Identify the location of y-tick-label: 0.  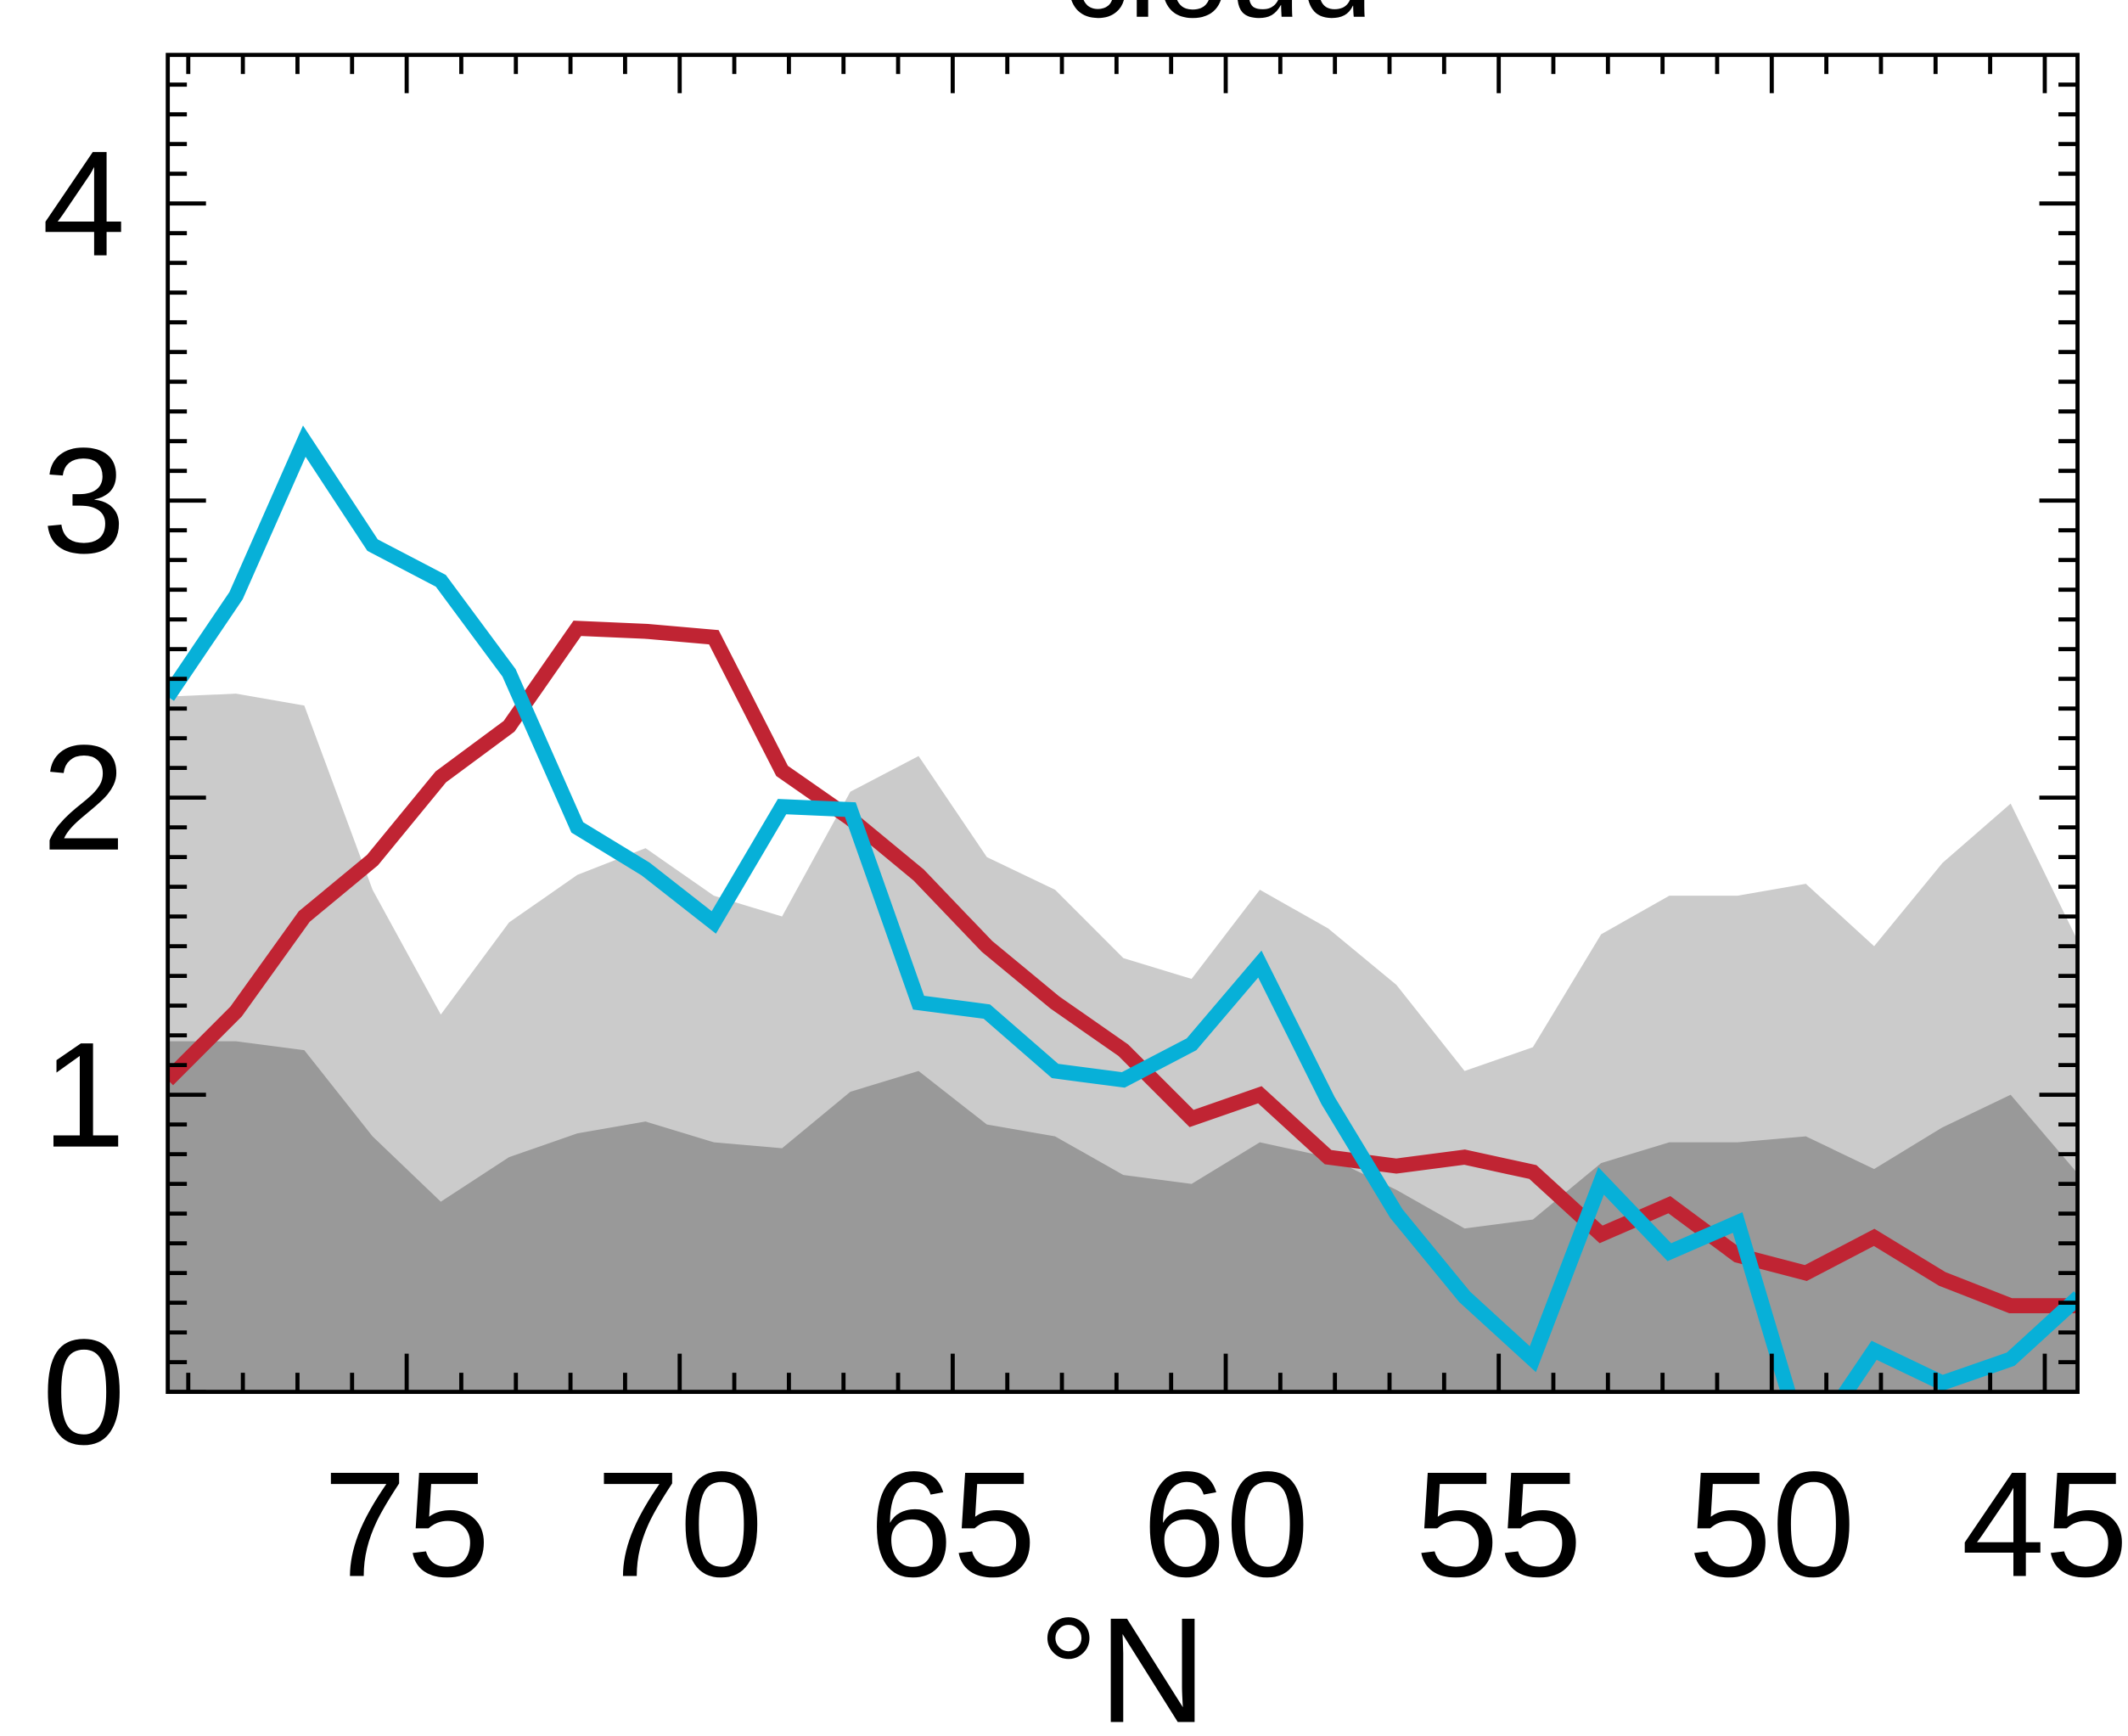
(84, 1393).